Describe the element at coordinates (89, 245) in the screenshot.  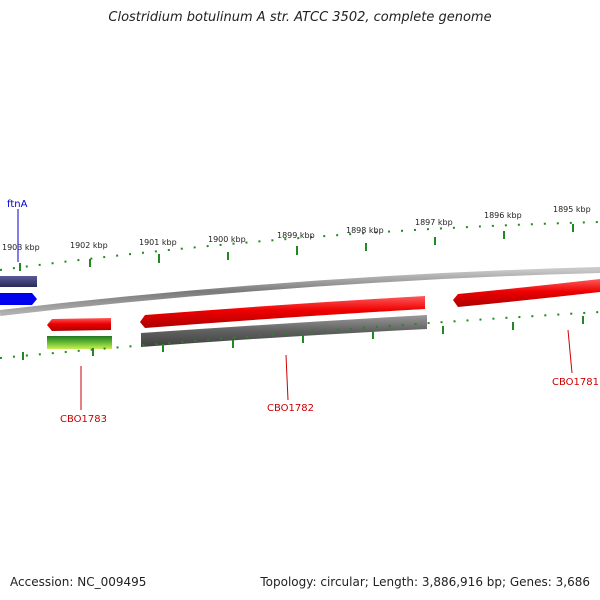
I see `tick-label: 1902 kbp` at that location.